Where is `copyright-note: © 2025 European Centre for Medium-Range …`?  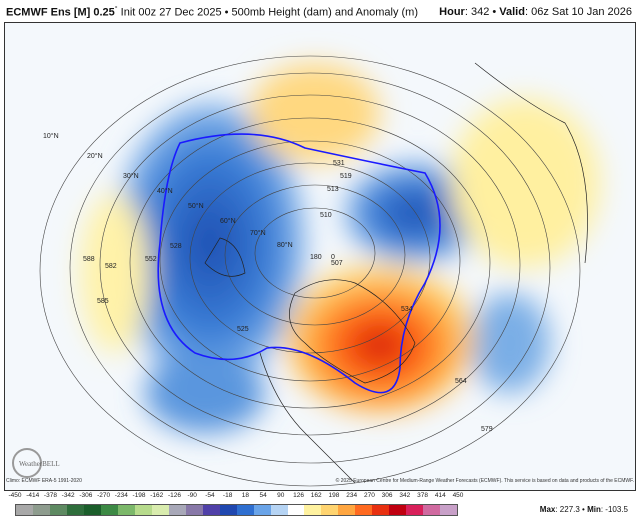 copyright-note: © 2025 European Centre for Medium-Range … is located at coordinates (484, 481).